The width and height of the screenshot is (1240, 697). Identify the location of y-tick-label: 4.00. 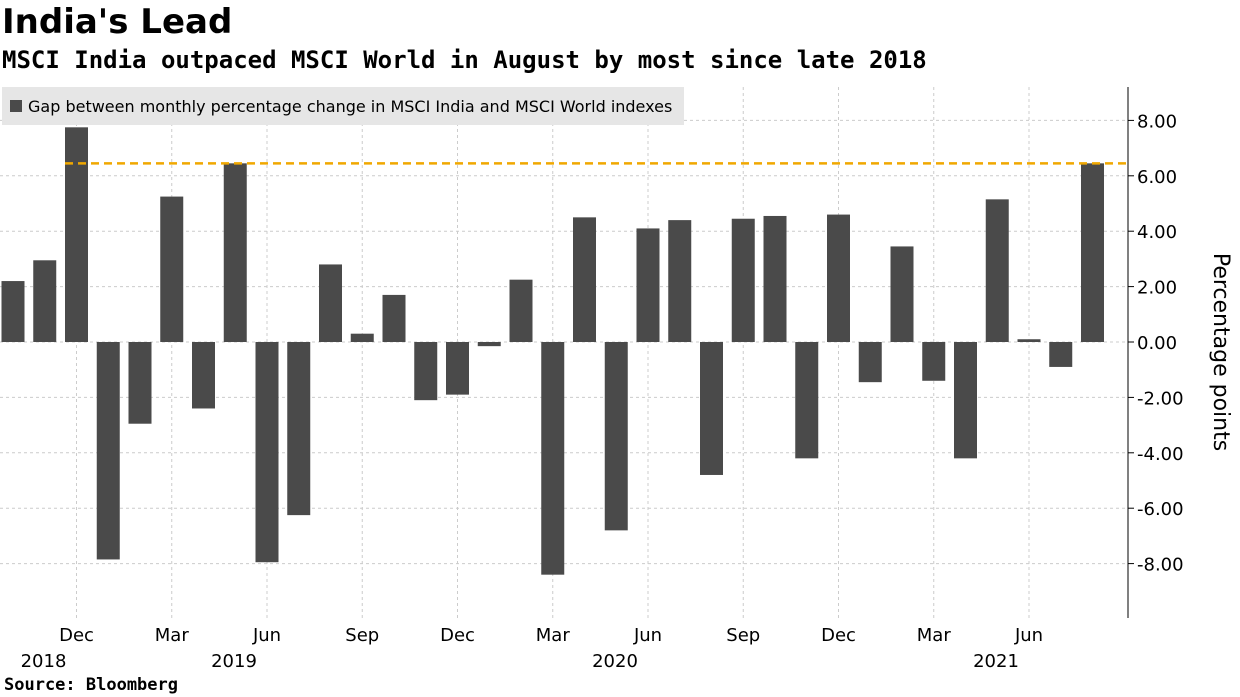
(1157, 232).